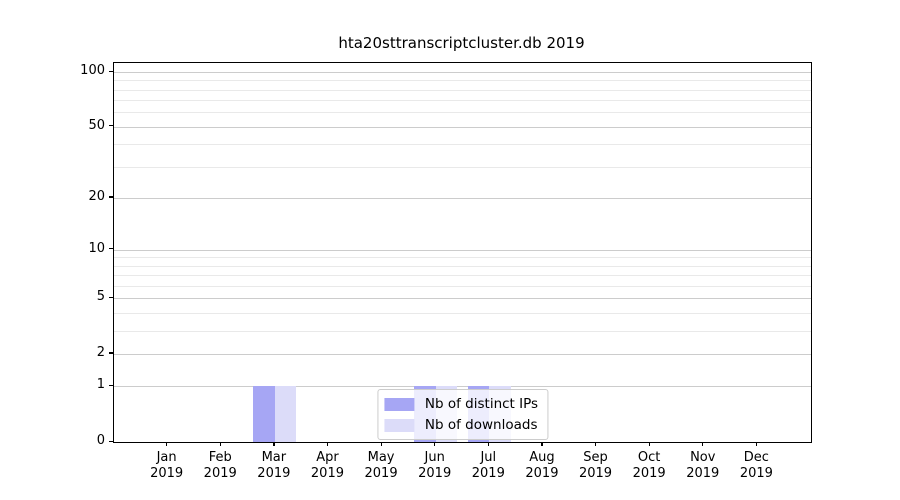  I want to click on x-tick-month: Aug, so click(542, 457).